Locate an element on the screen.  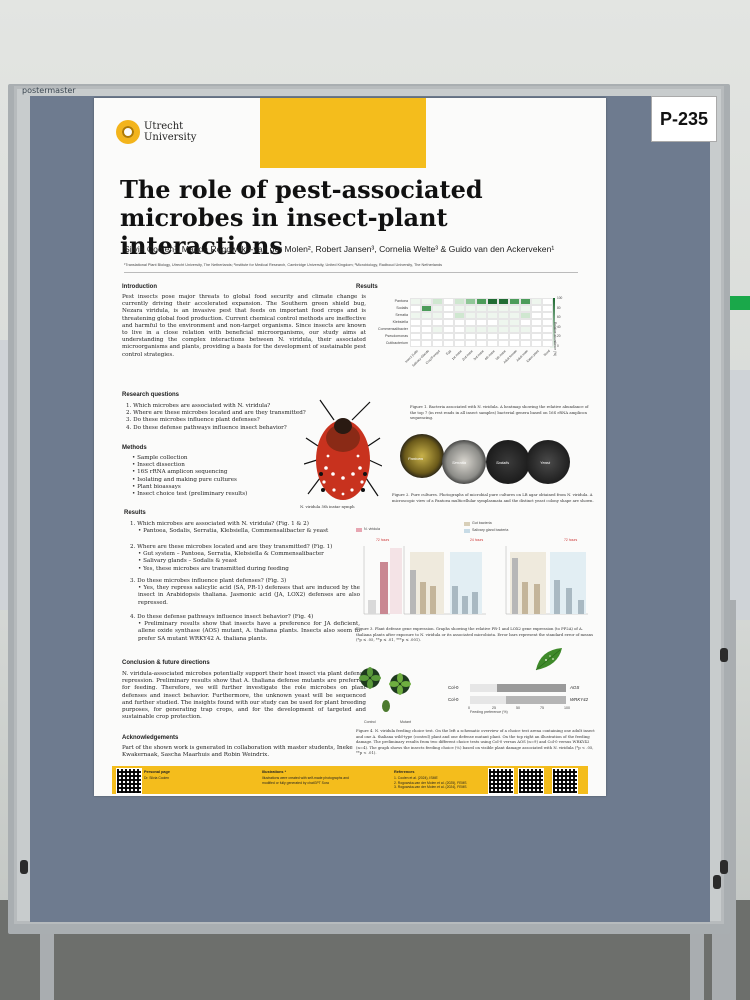
dish-label: Sodalis is located at coordinates (503, 462).